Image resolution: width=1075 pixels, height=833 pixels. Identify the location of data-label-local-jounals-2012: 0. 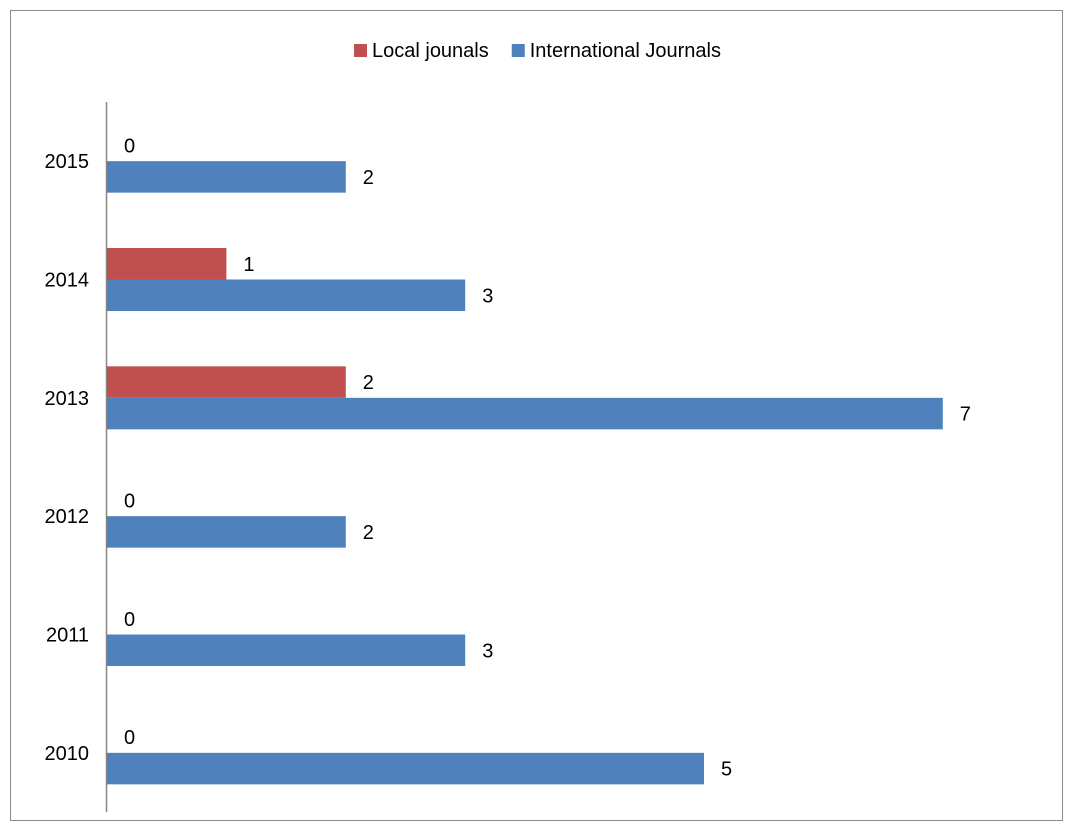
(129, 501).